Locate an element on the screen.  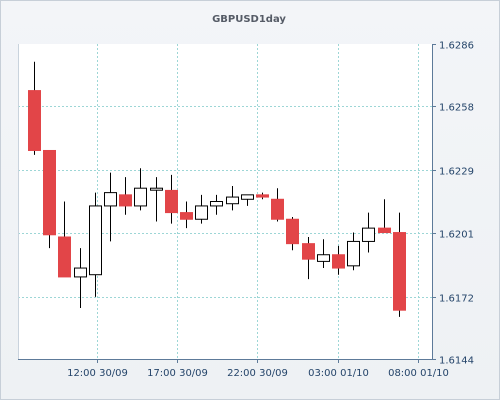
x-tick-label: 08:00 01/10 is located at coordinates (418, 373).